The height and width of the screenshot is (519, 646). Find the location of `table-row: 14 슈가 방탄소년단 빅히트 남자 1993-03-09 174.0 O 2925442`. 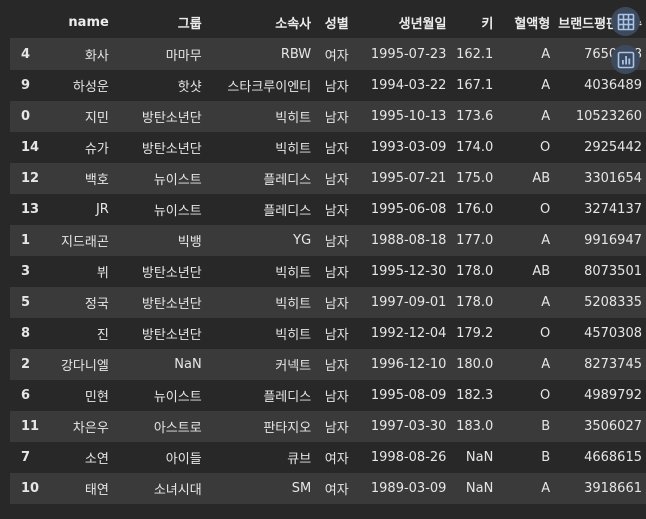

table-row: 14 슈가 방탄소년단 빅히트 남자 1993-03-09 174.0 O 2925442 is located at coordinates (328, 147).